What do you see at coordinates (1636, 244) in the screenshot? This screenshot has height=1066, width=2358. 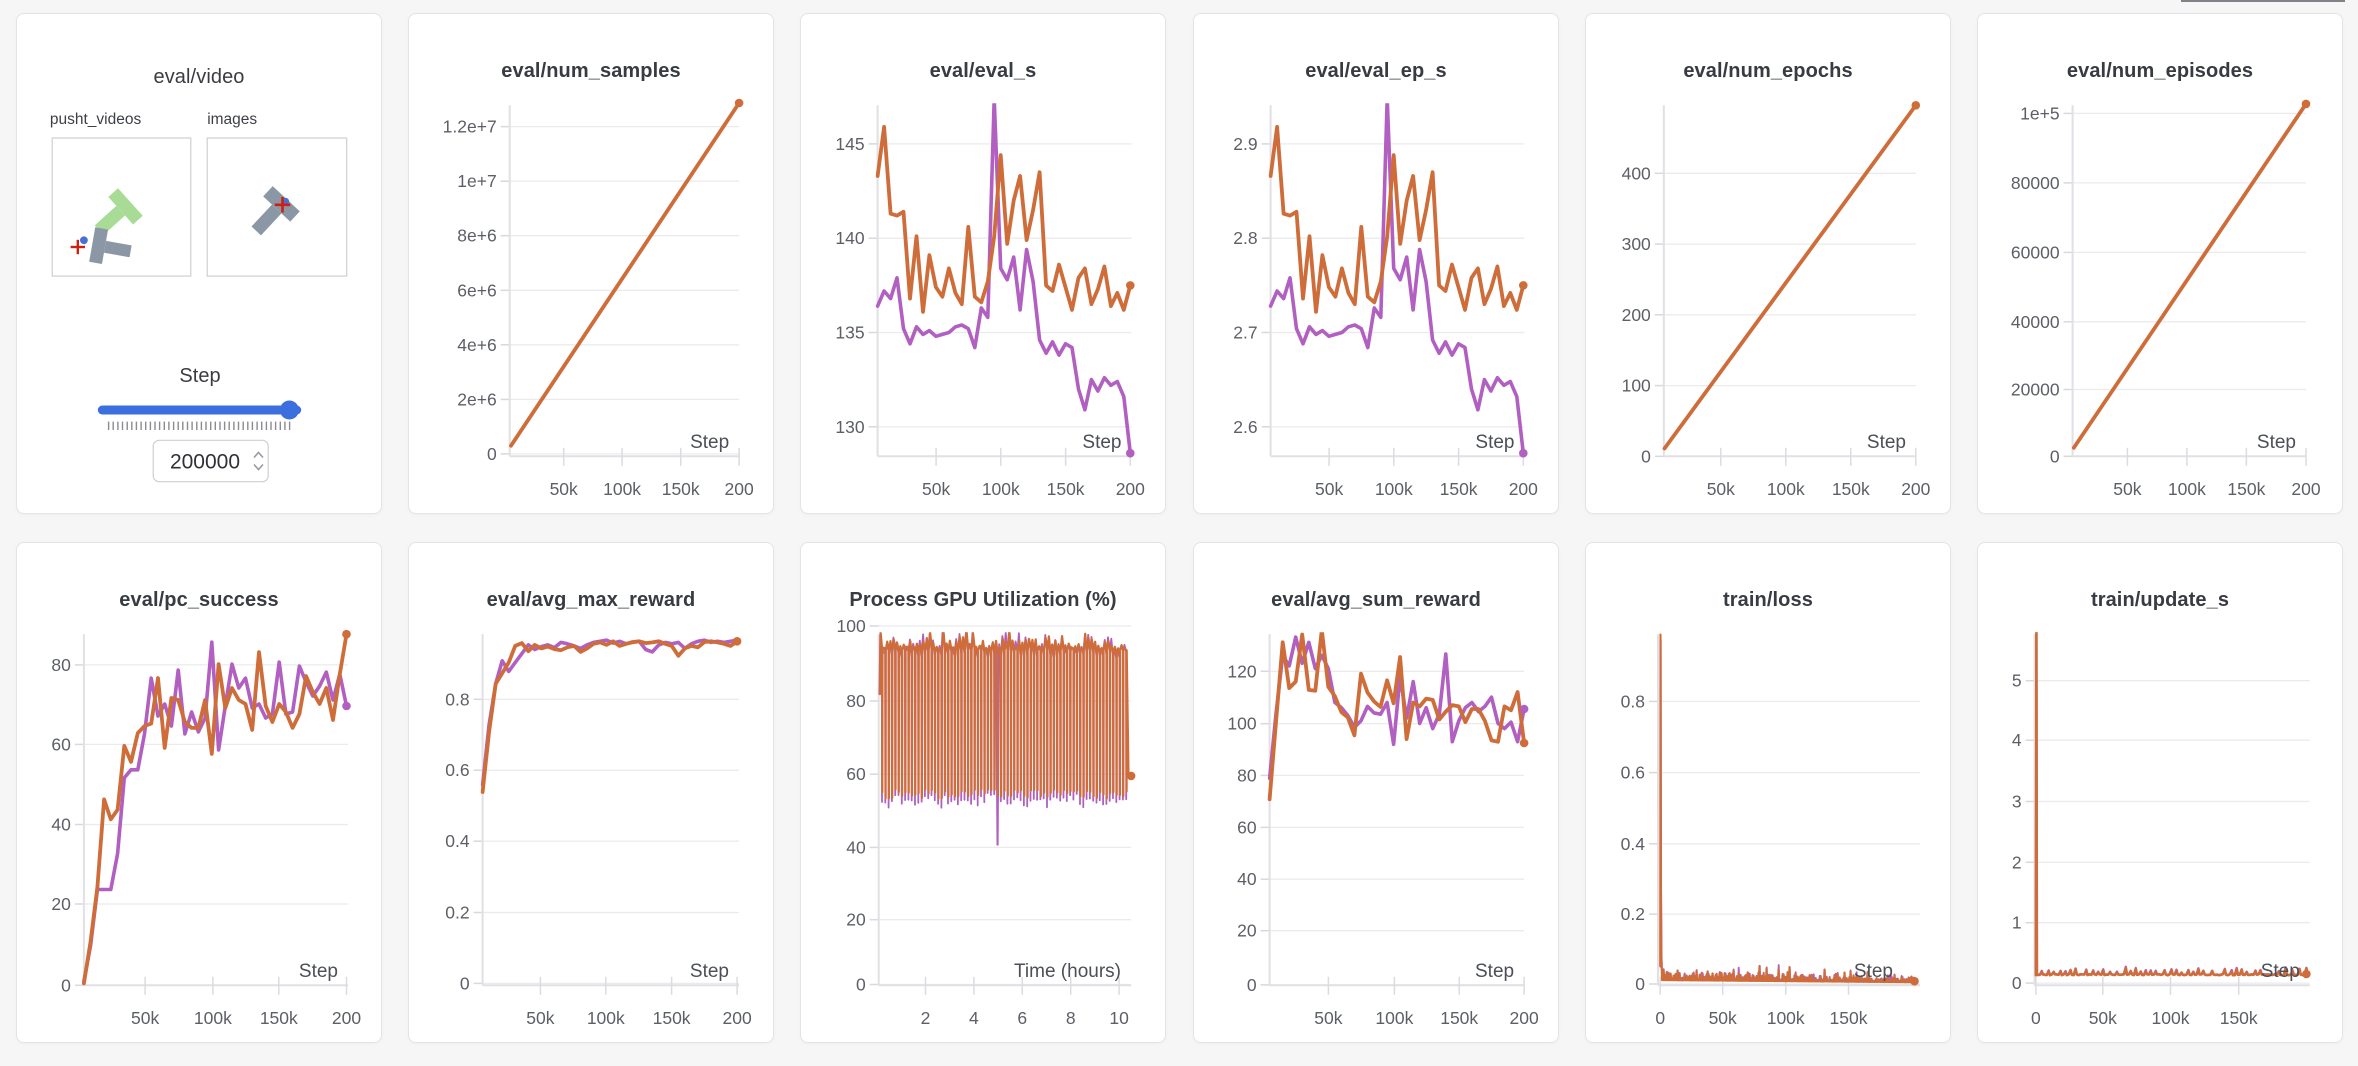 I see `svg-text: 300` at bounding box center [1636, 244].